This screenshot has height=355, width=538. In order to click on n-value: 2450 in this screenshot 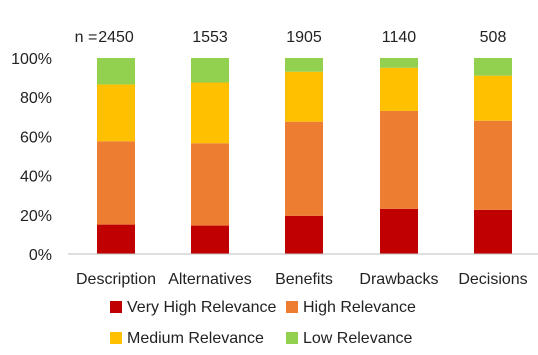, I will do `click(116, 37)`.